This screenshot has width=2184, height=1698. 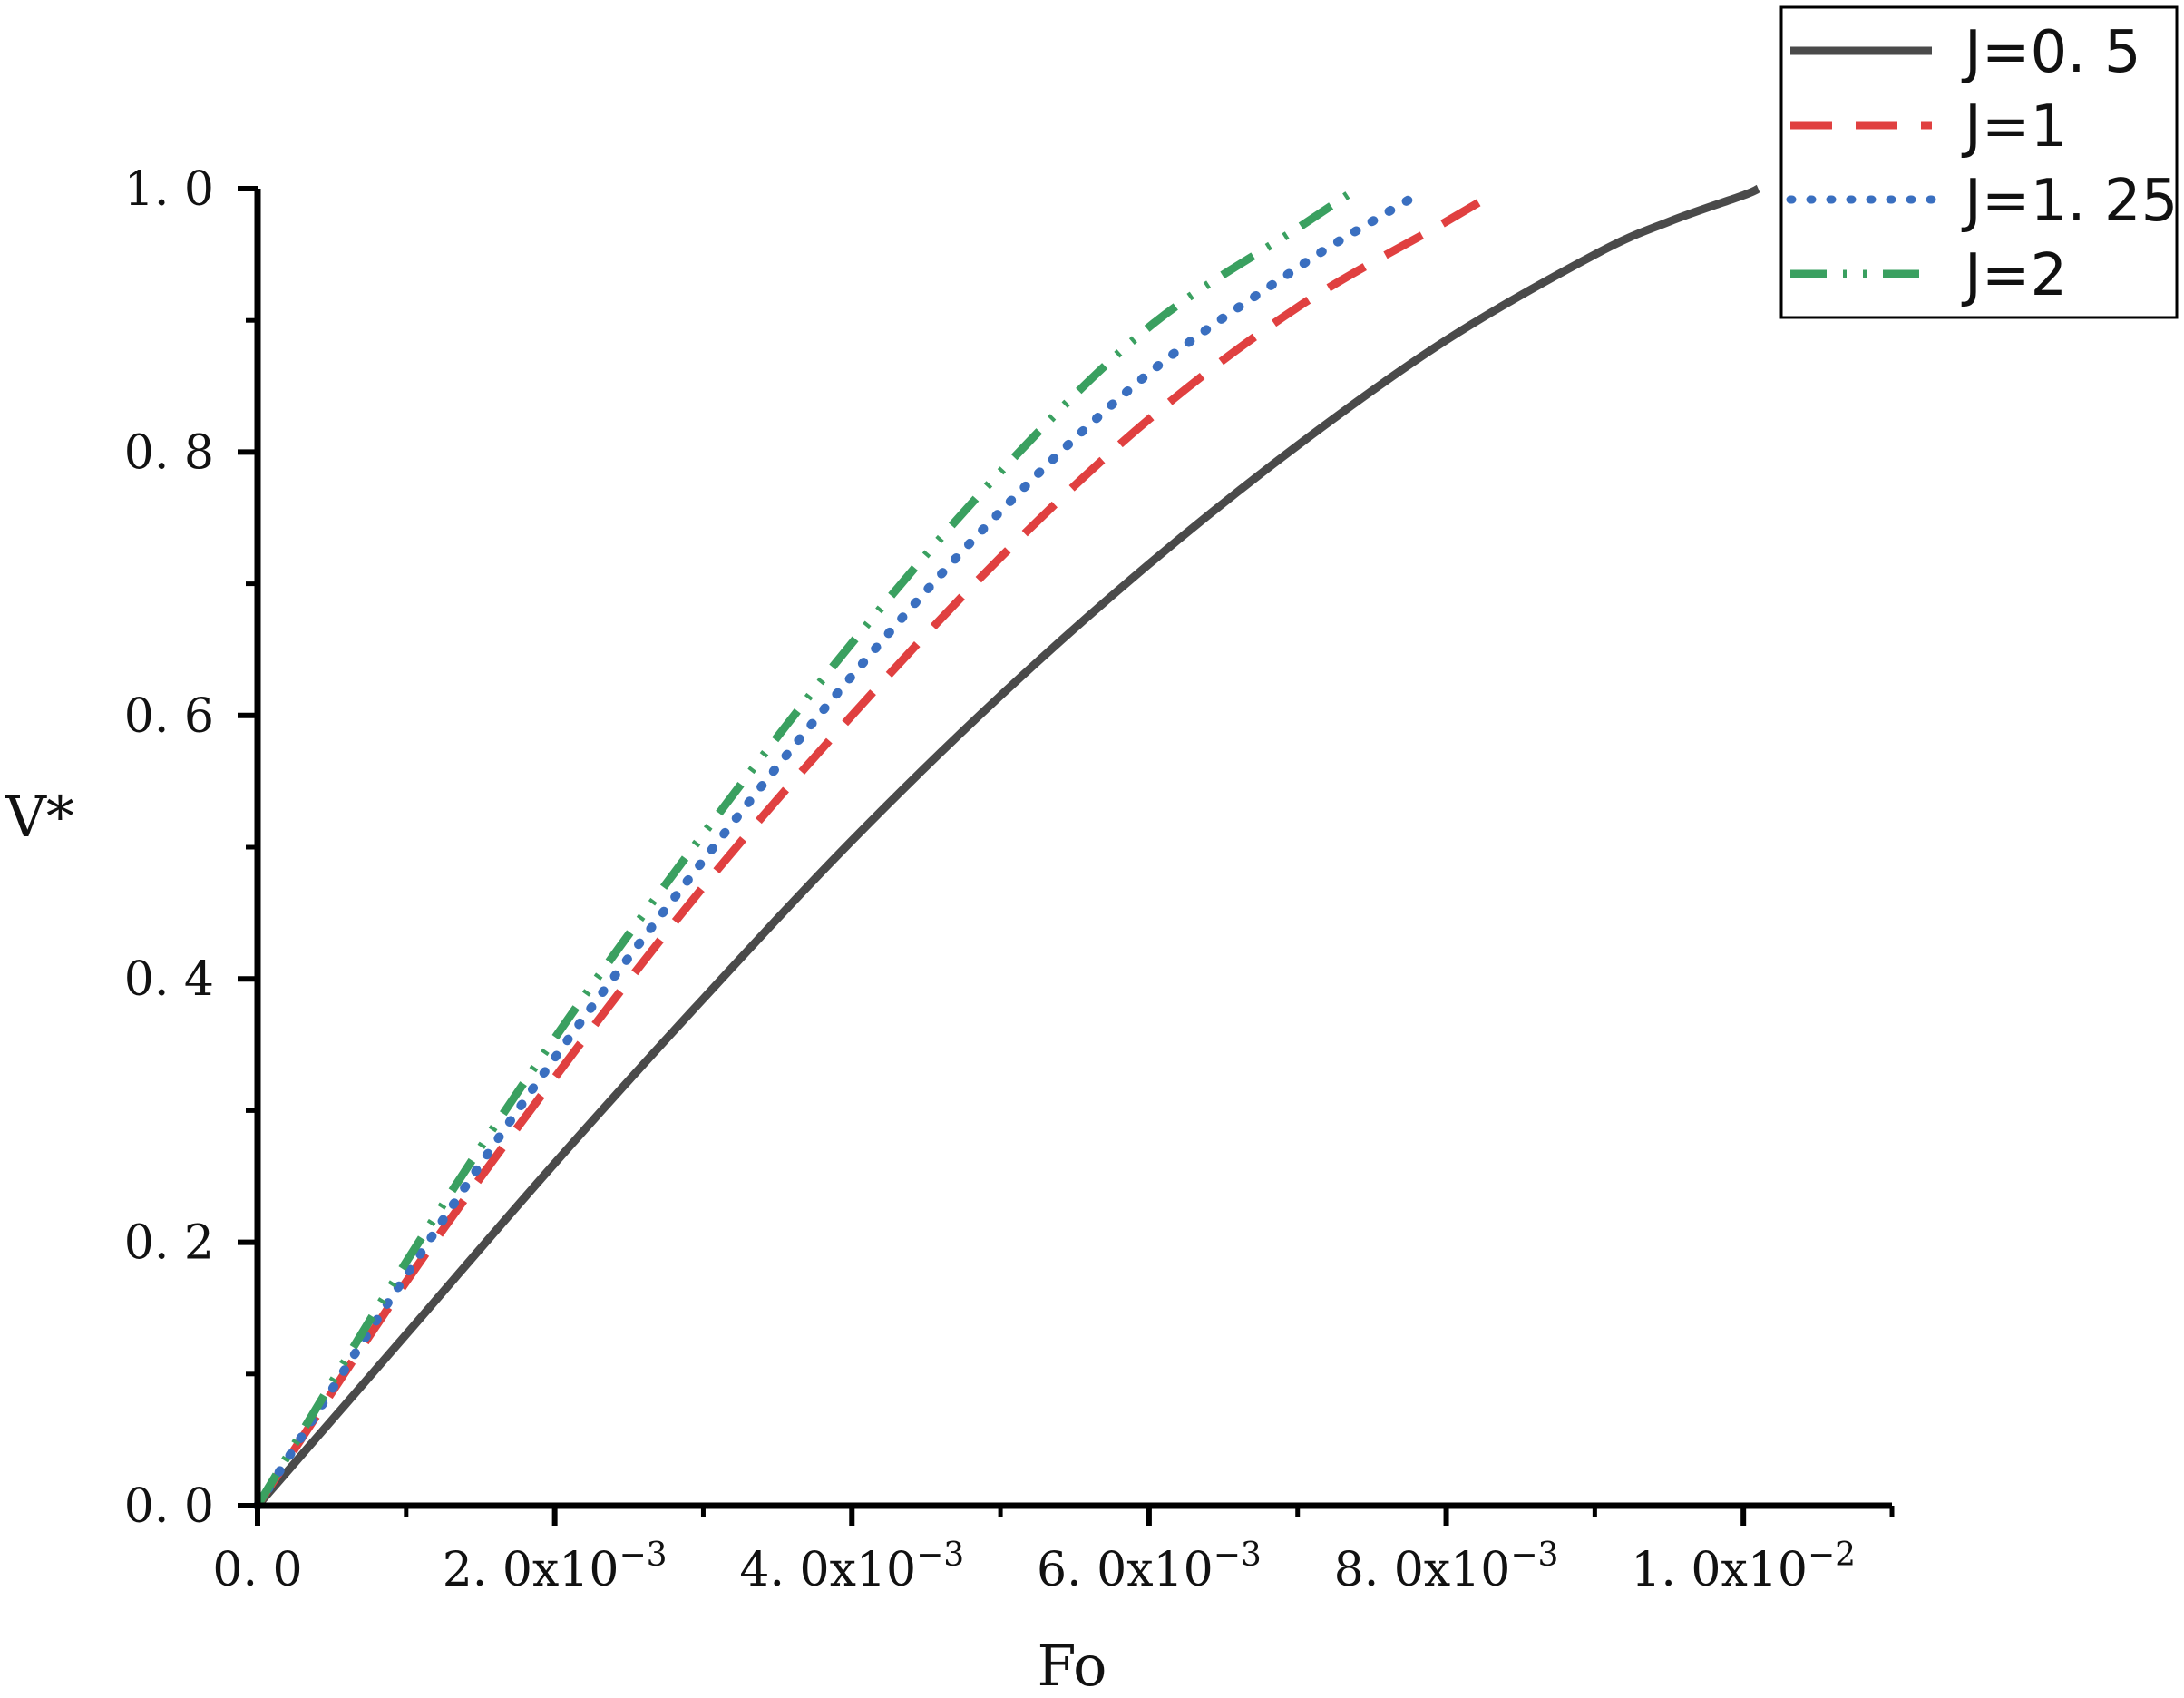 What do you see at coordinates (2051, 53) in the screenshot?
I see `legend-label-1: J=0. 5` at bounding box center [2051, 53].